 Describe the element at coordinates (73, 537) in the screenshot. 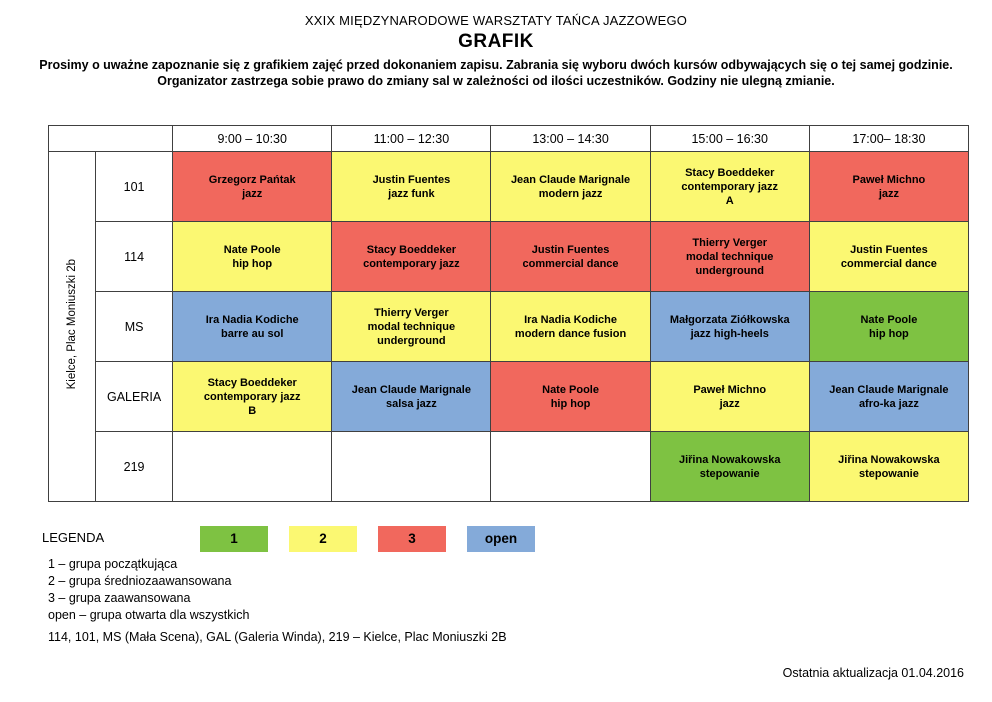

I see `legend-heading: LEGENDA` at that location.